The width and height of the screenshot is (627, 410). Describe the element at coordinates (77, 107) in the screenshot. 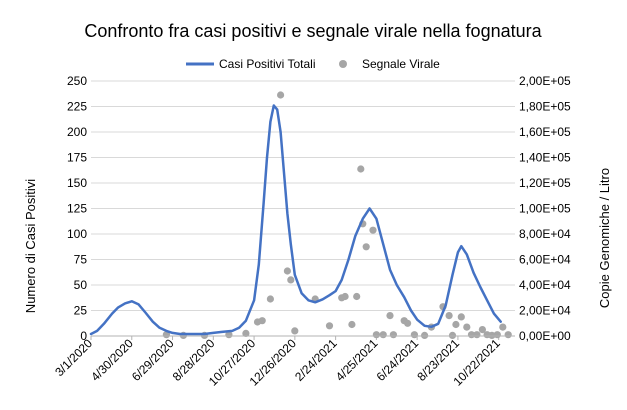

I see `y-left-tick-label: 225` at that location.